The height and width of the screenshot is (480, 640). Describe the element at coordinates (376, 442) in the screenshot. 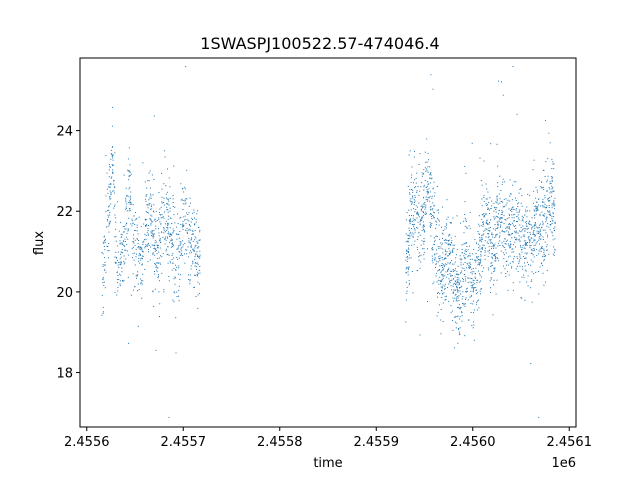

I see `x-tick-label: 2.4559` at that location.